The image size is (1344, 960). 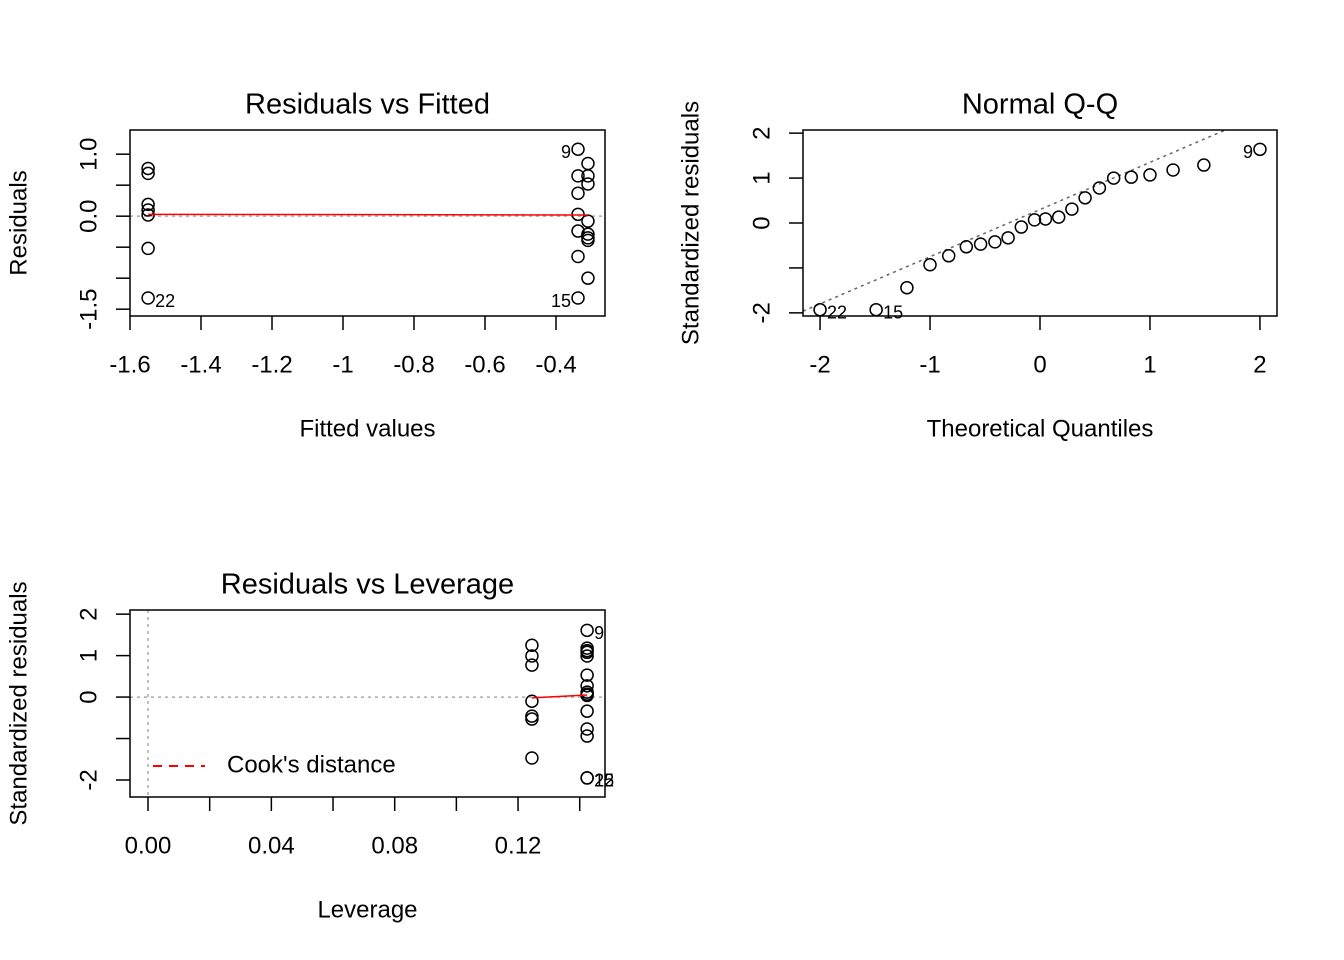 What do you see at coordinates (271, 364) in the screenshot?
I see `x-tick-label: -1.2` at bounding box center [271, 364].